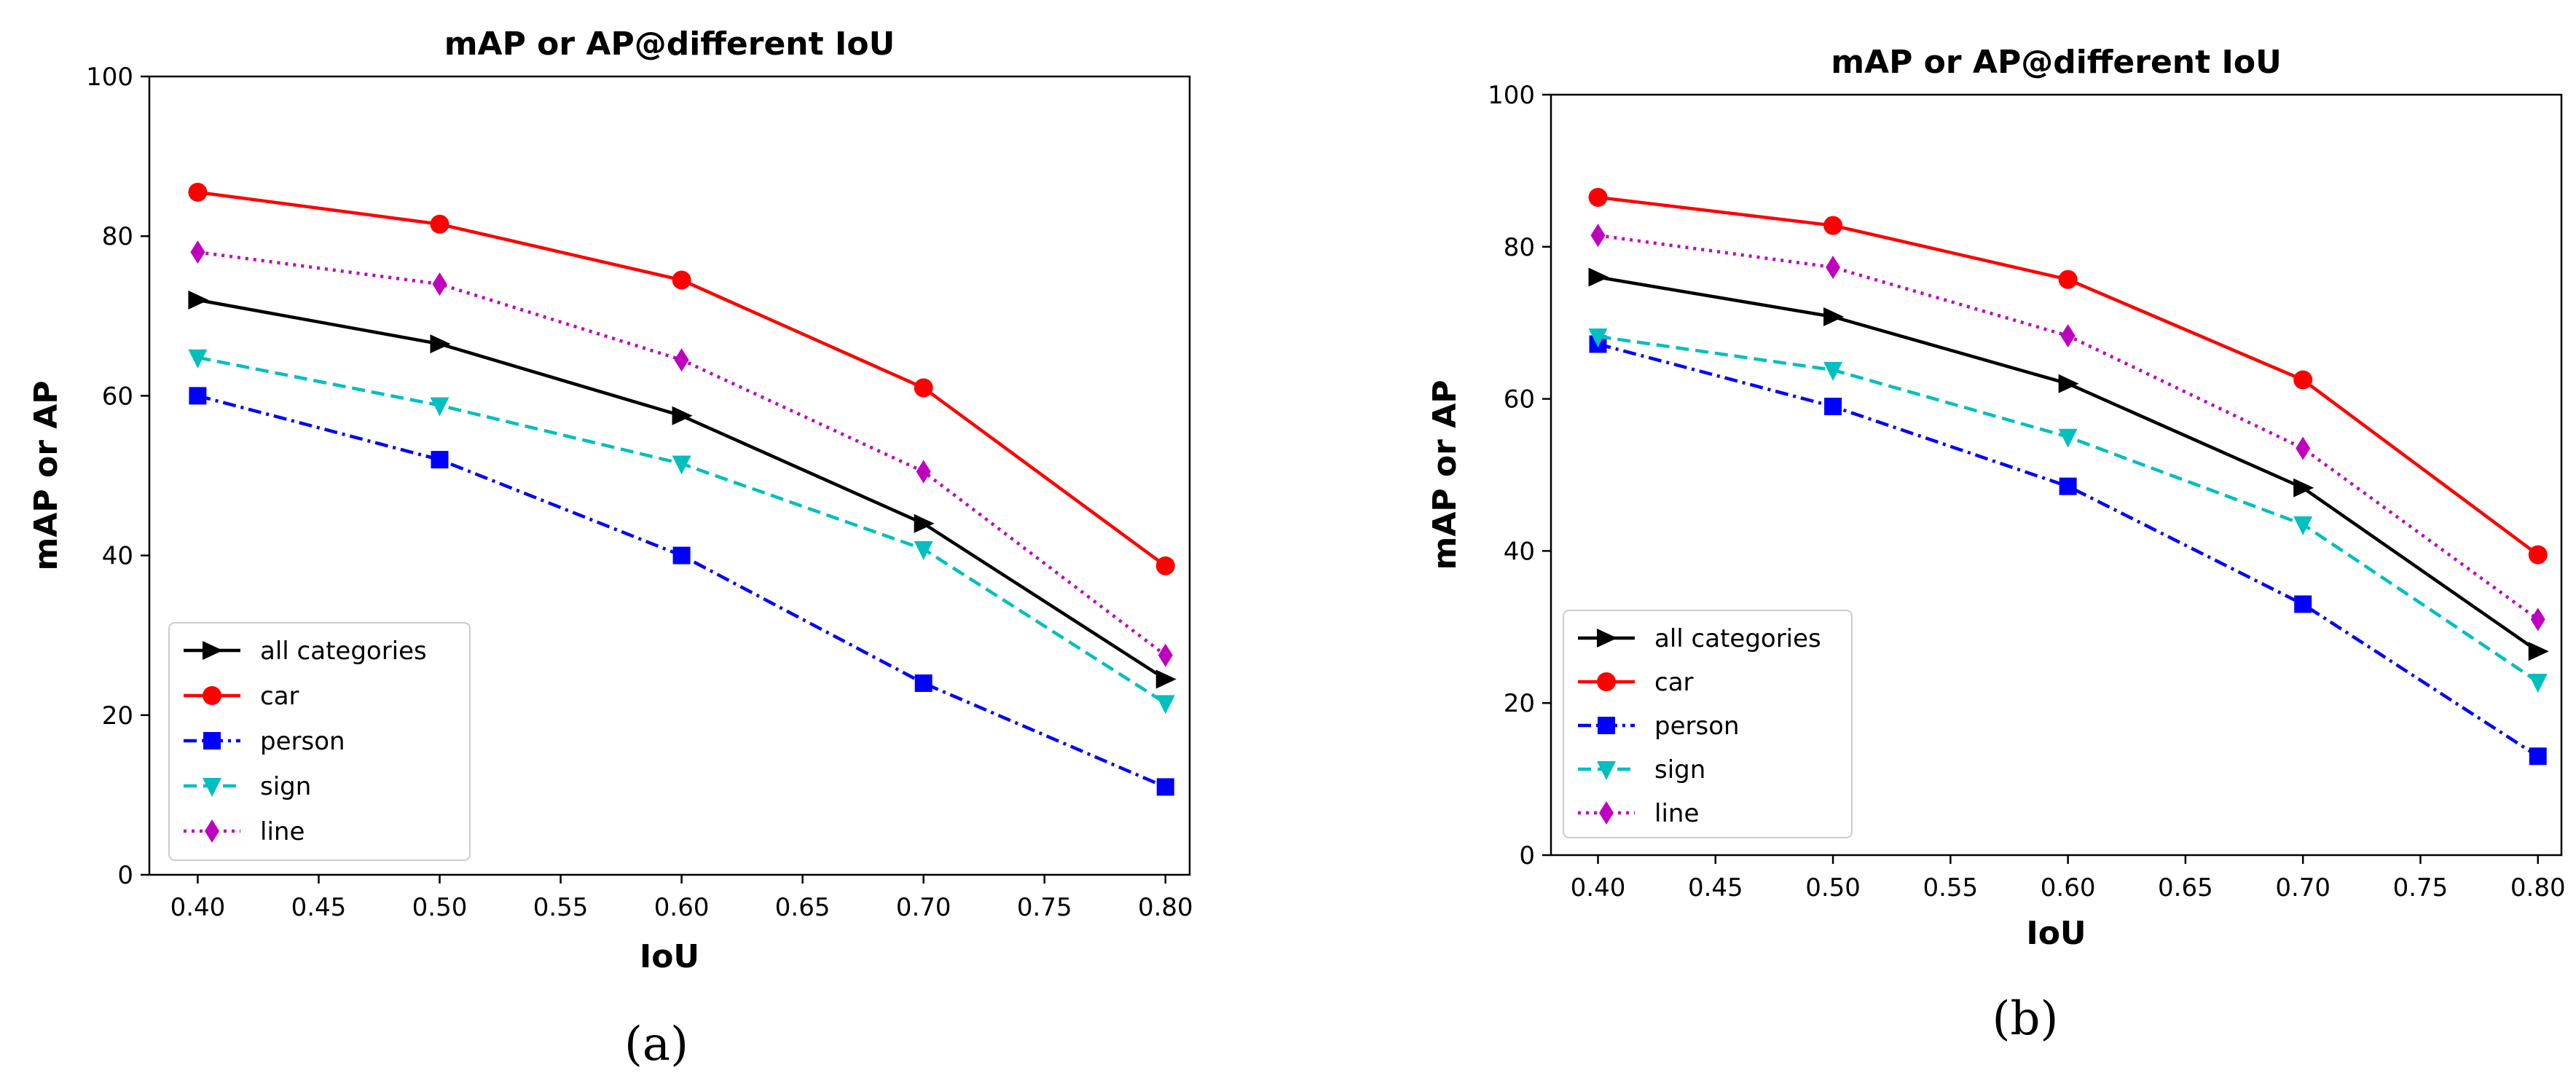  I want to click on series-line, so click(2067, 428).